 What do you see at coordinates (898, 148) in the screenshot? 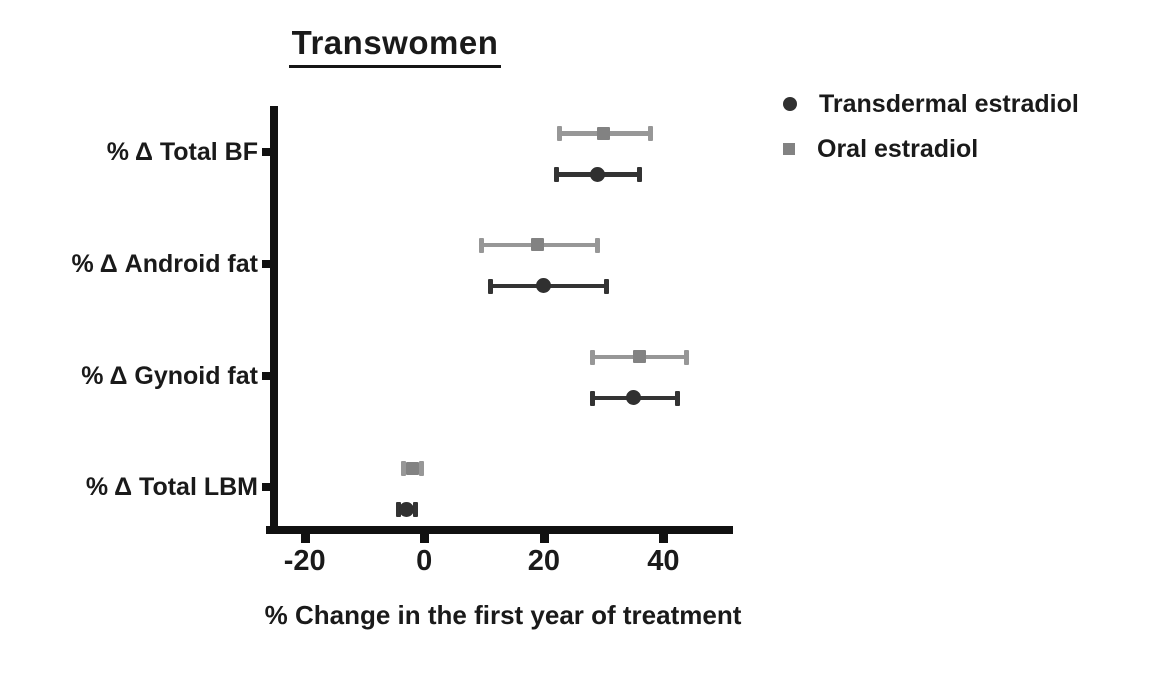
I see `legend-label-oral: Oral estradiol` at bounding box center [898, 148].